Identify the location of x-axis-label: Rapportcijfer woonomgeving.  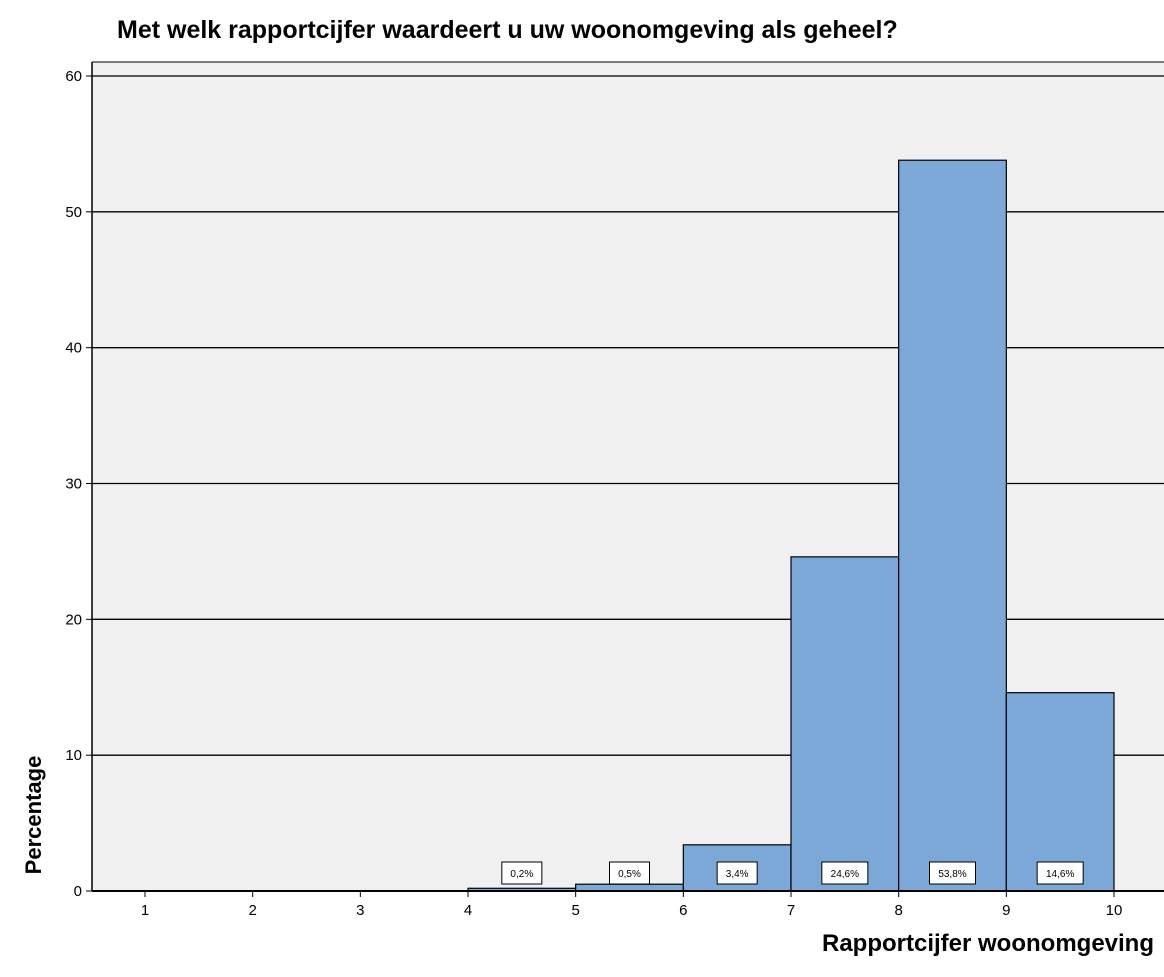
(987, 943).